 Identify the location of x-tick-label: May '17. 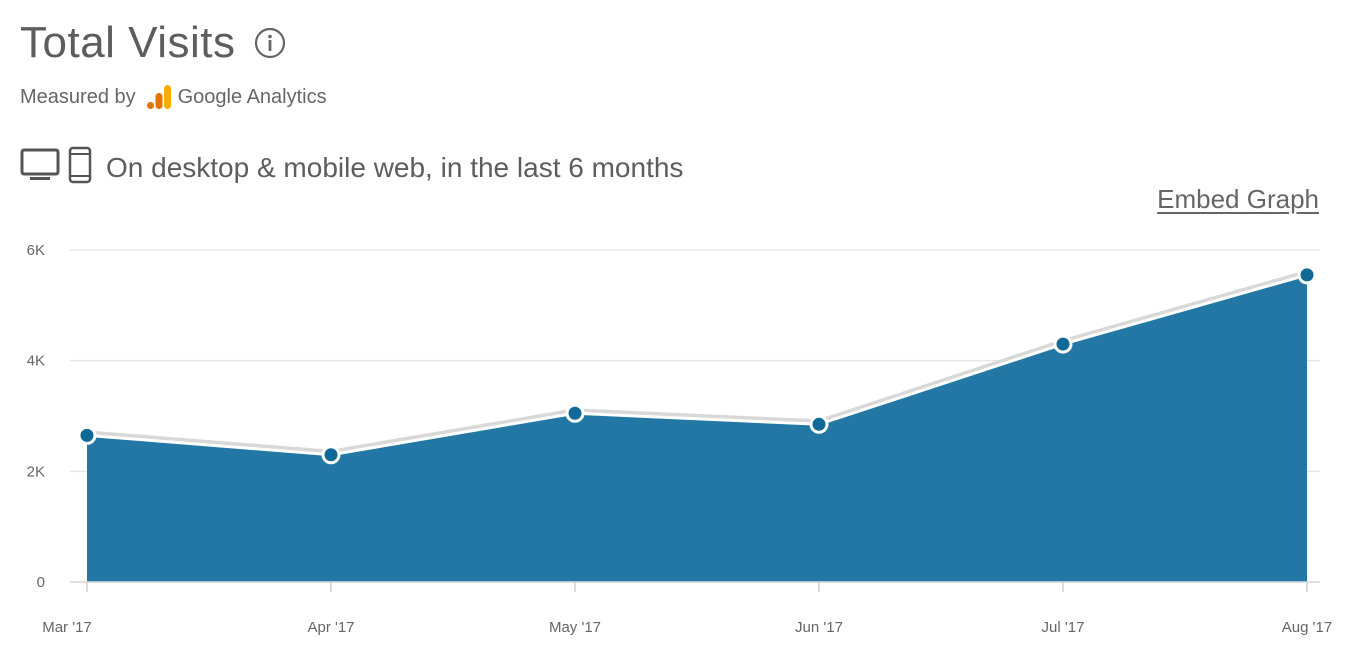
(575, 627).